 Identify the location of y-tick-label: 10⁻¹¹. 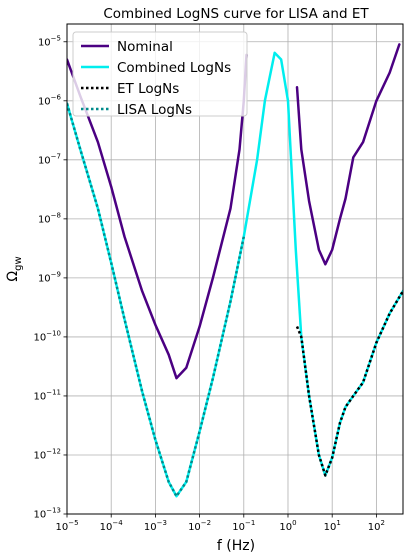
(47, 395).